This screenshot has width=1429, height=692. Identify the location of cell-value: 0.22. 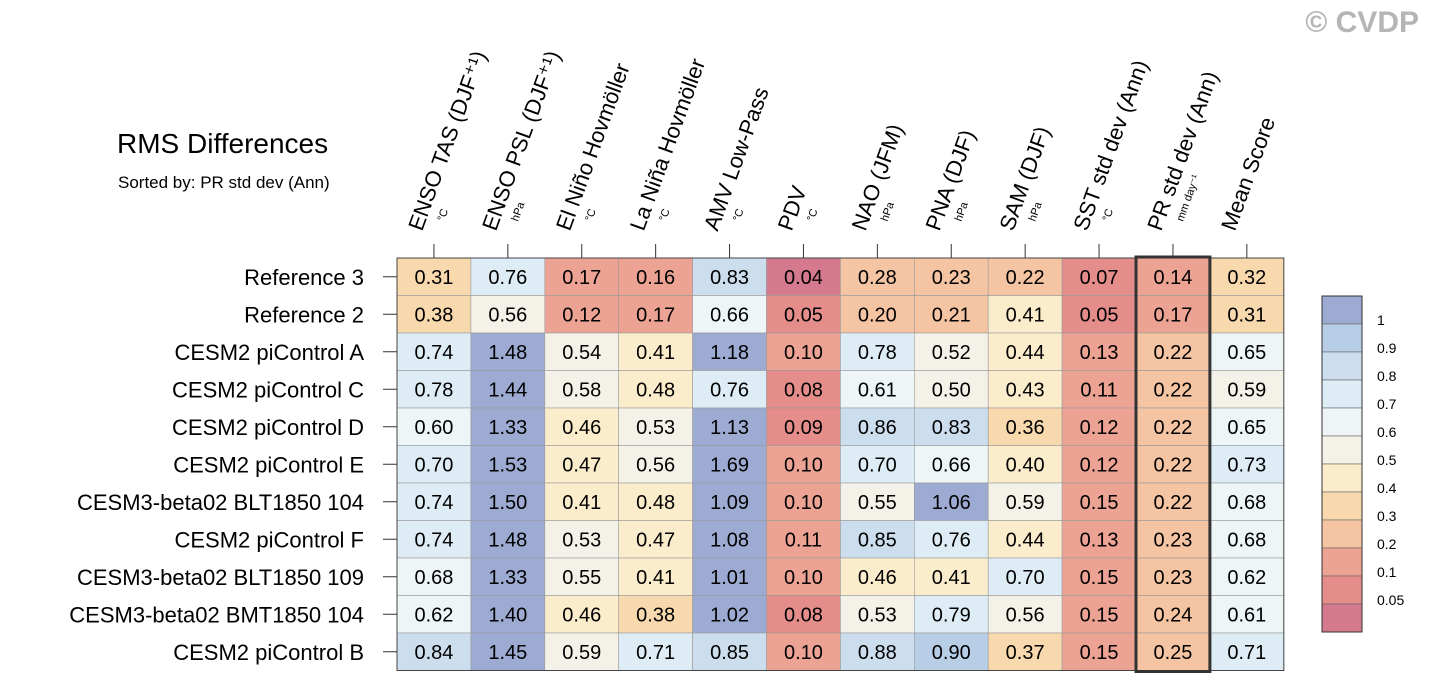
(1172, 428).